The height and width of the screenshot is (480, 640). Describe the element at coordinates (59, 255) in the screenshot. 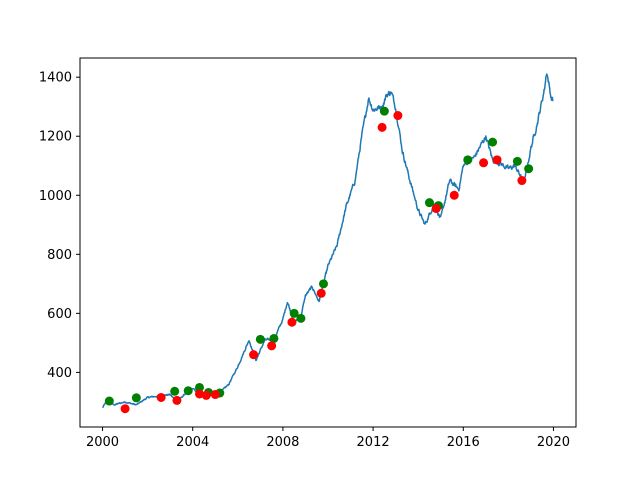

I see `y-tick-label: 800` at that location.